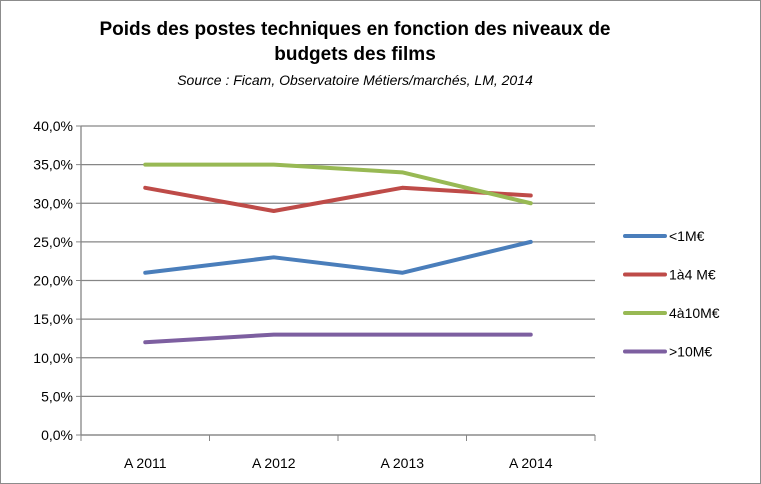  Describe the element at coordinates (692, 275) in the screenshot. I see `legend-label: 1à4 M€` at that location.